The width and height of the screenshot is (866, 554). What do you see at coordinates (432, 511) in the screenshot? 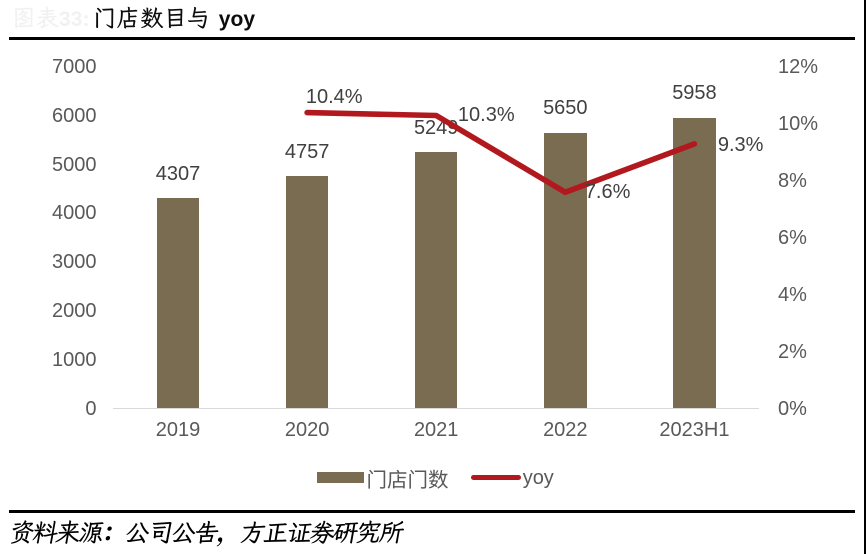
I see `source-rule` at bounding box center [432, 511].